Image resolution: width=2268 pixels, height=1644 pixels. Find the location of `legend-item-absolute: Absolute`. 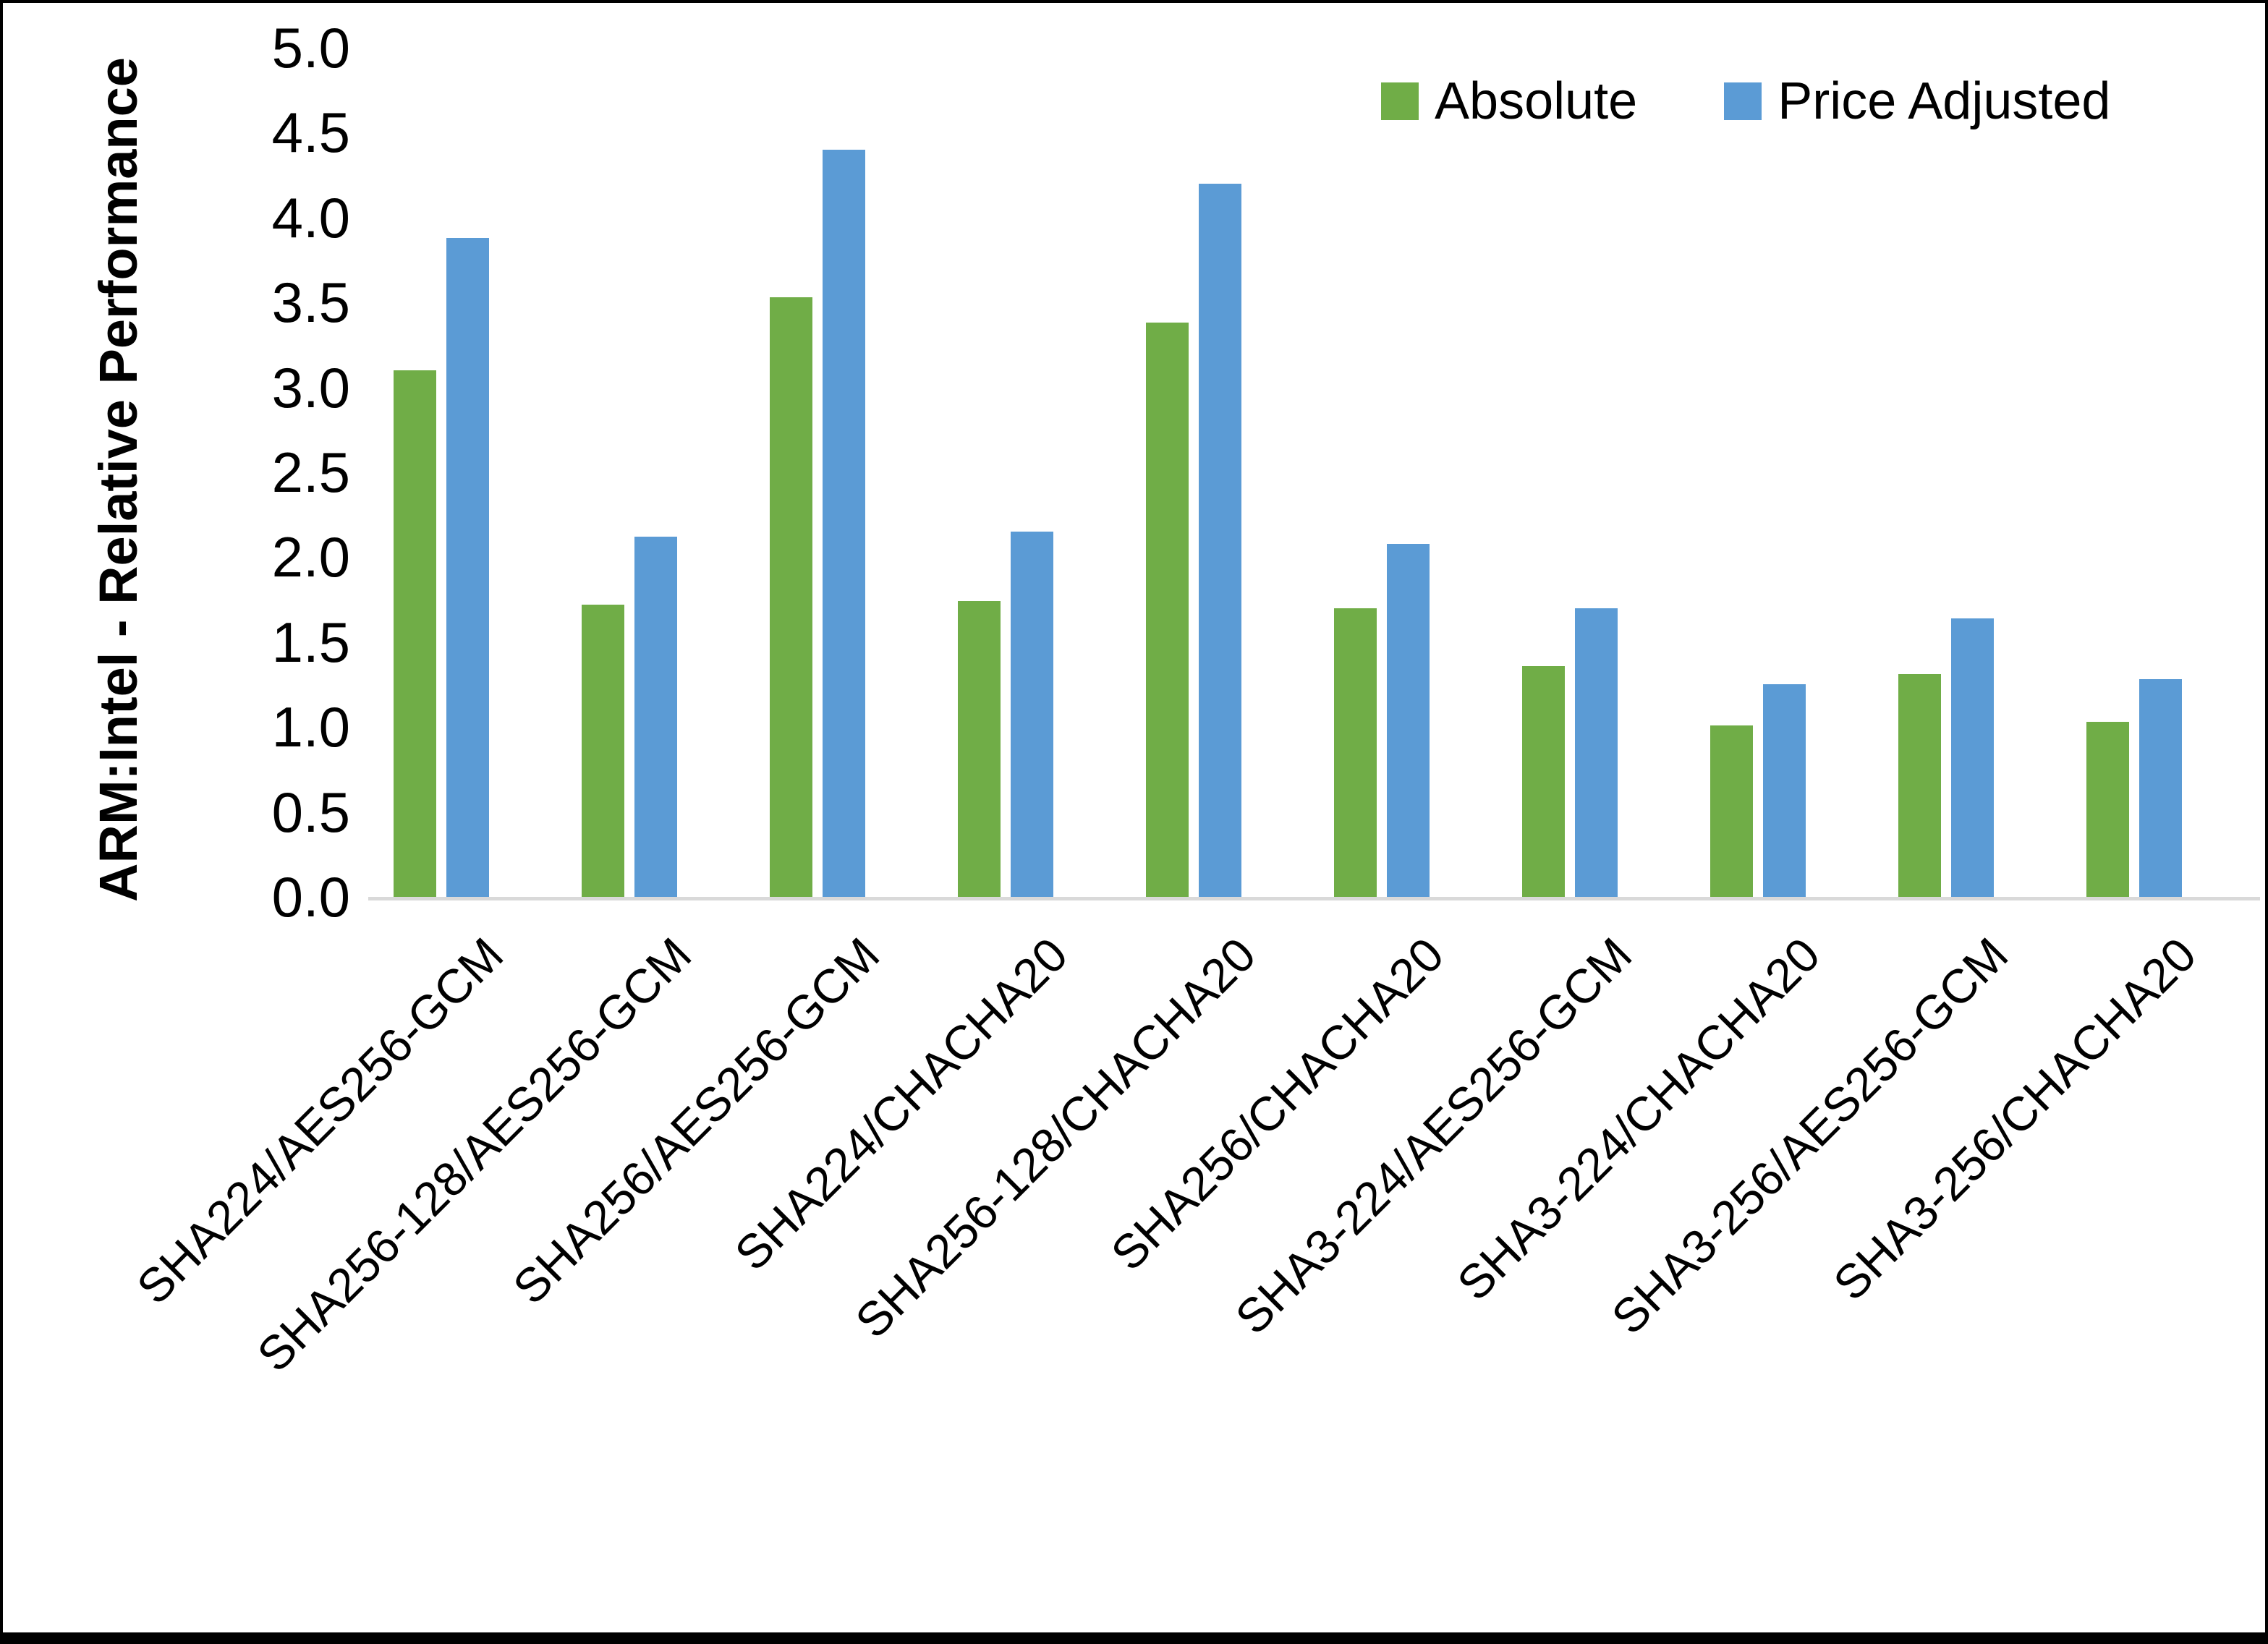

legend-item-absolute: Absolute is located at coordinates (1509, 101).